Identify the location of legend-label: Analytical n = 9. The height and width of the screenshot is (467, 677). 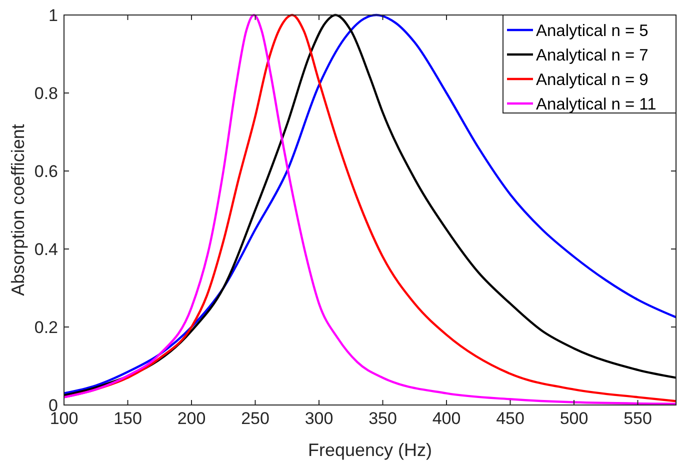
(592, 79).